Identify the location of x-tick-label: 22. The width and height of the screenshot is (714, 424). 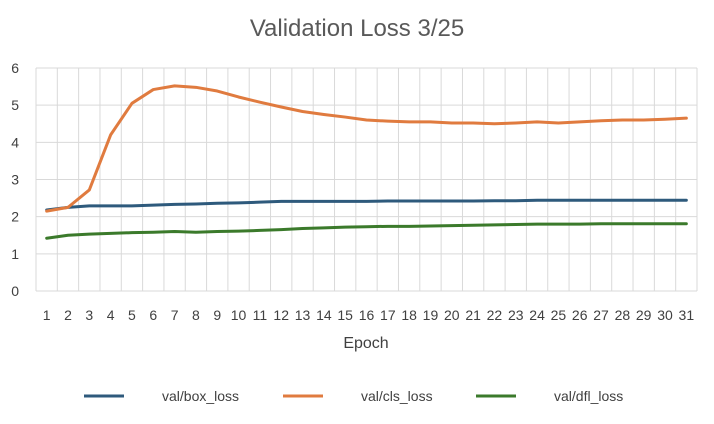
(495, 315).